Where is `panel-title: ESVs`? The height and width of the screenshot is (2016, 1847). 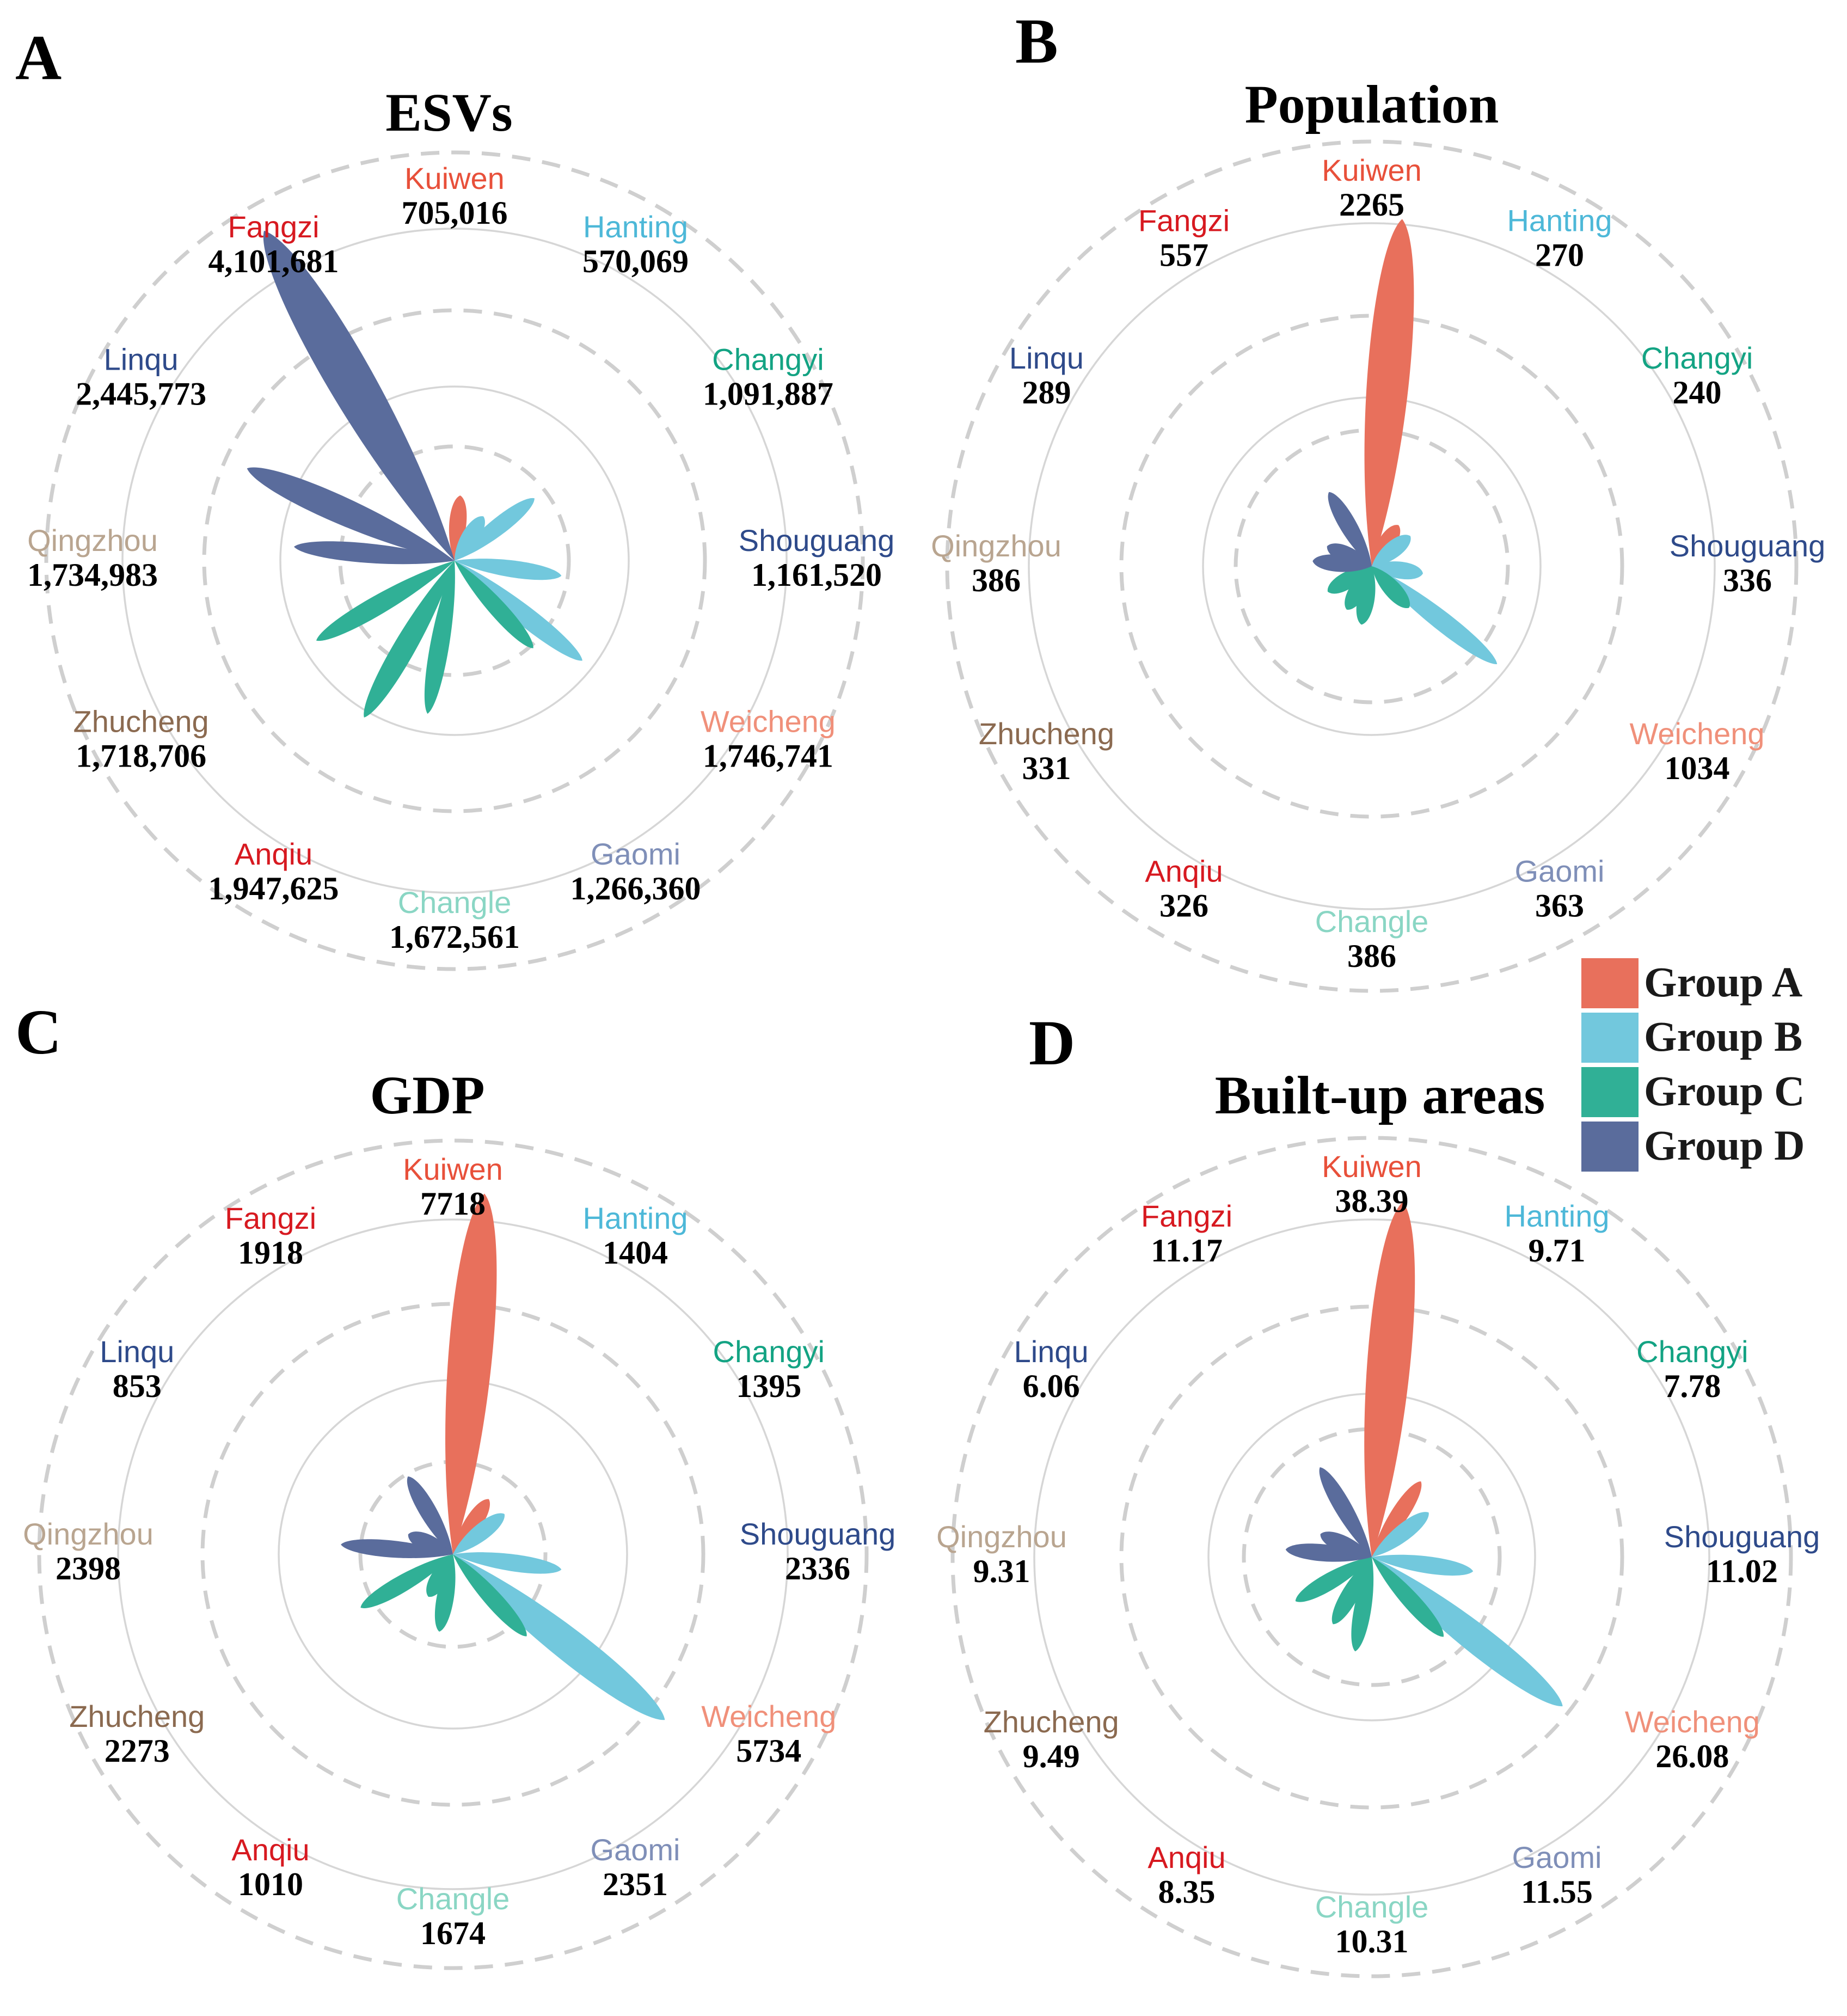 panel-title: ESVs is located at coordinates (449, 112).